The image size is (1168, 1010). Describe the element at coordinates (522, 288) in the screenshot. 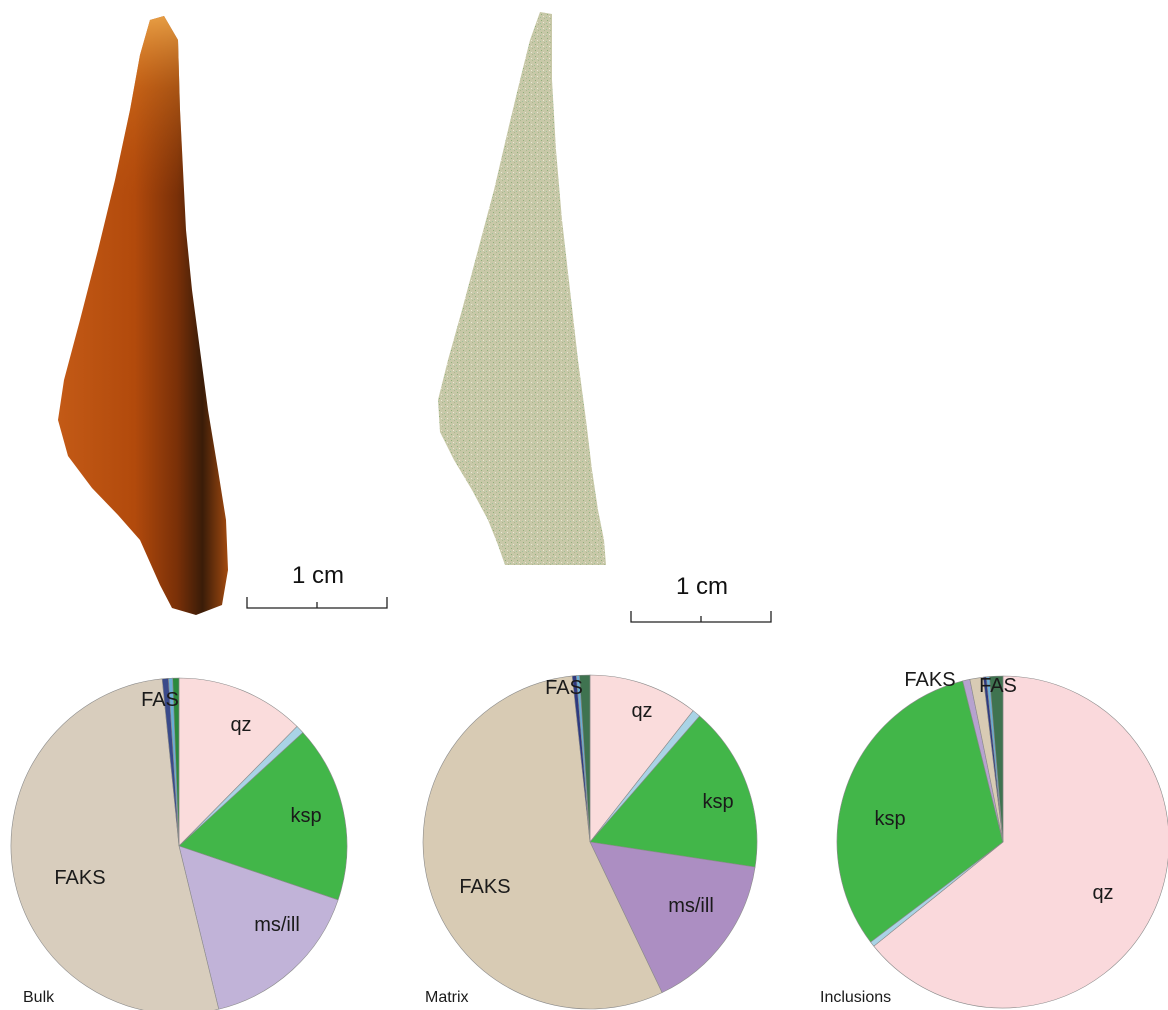

I see `sherd-phase-map` at that location.